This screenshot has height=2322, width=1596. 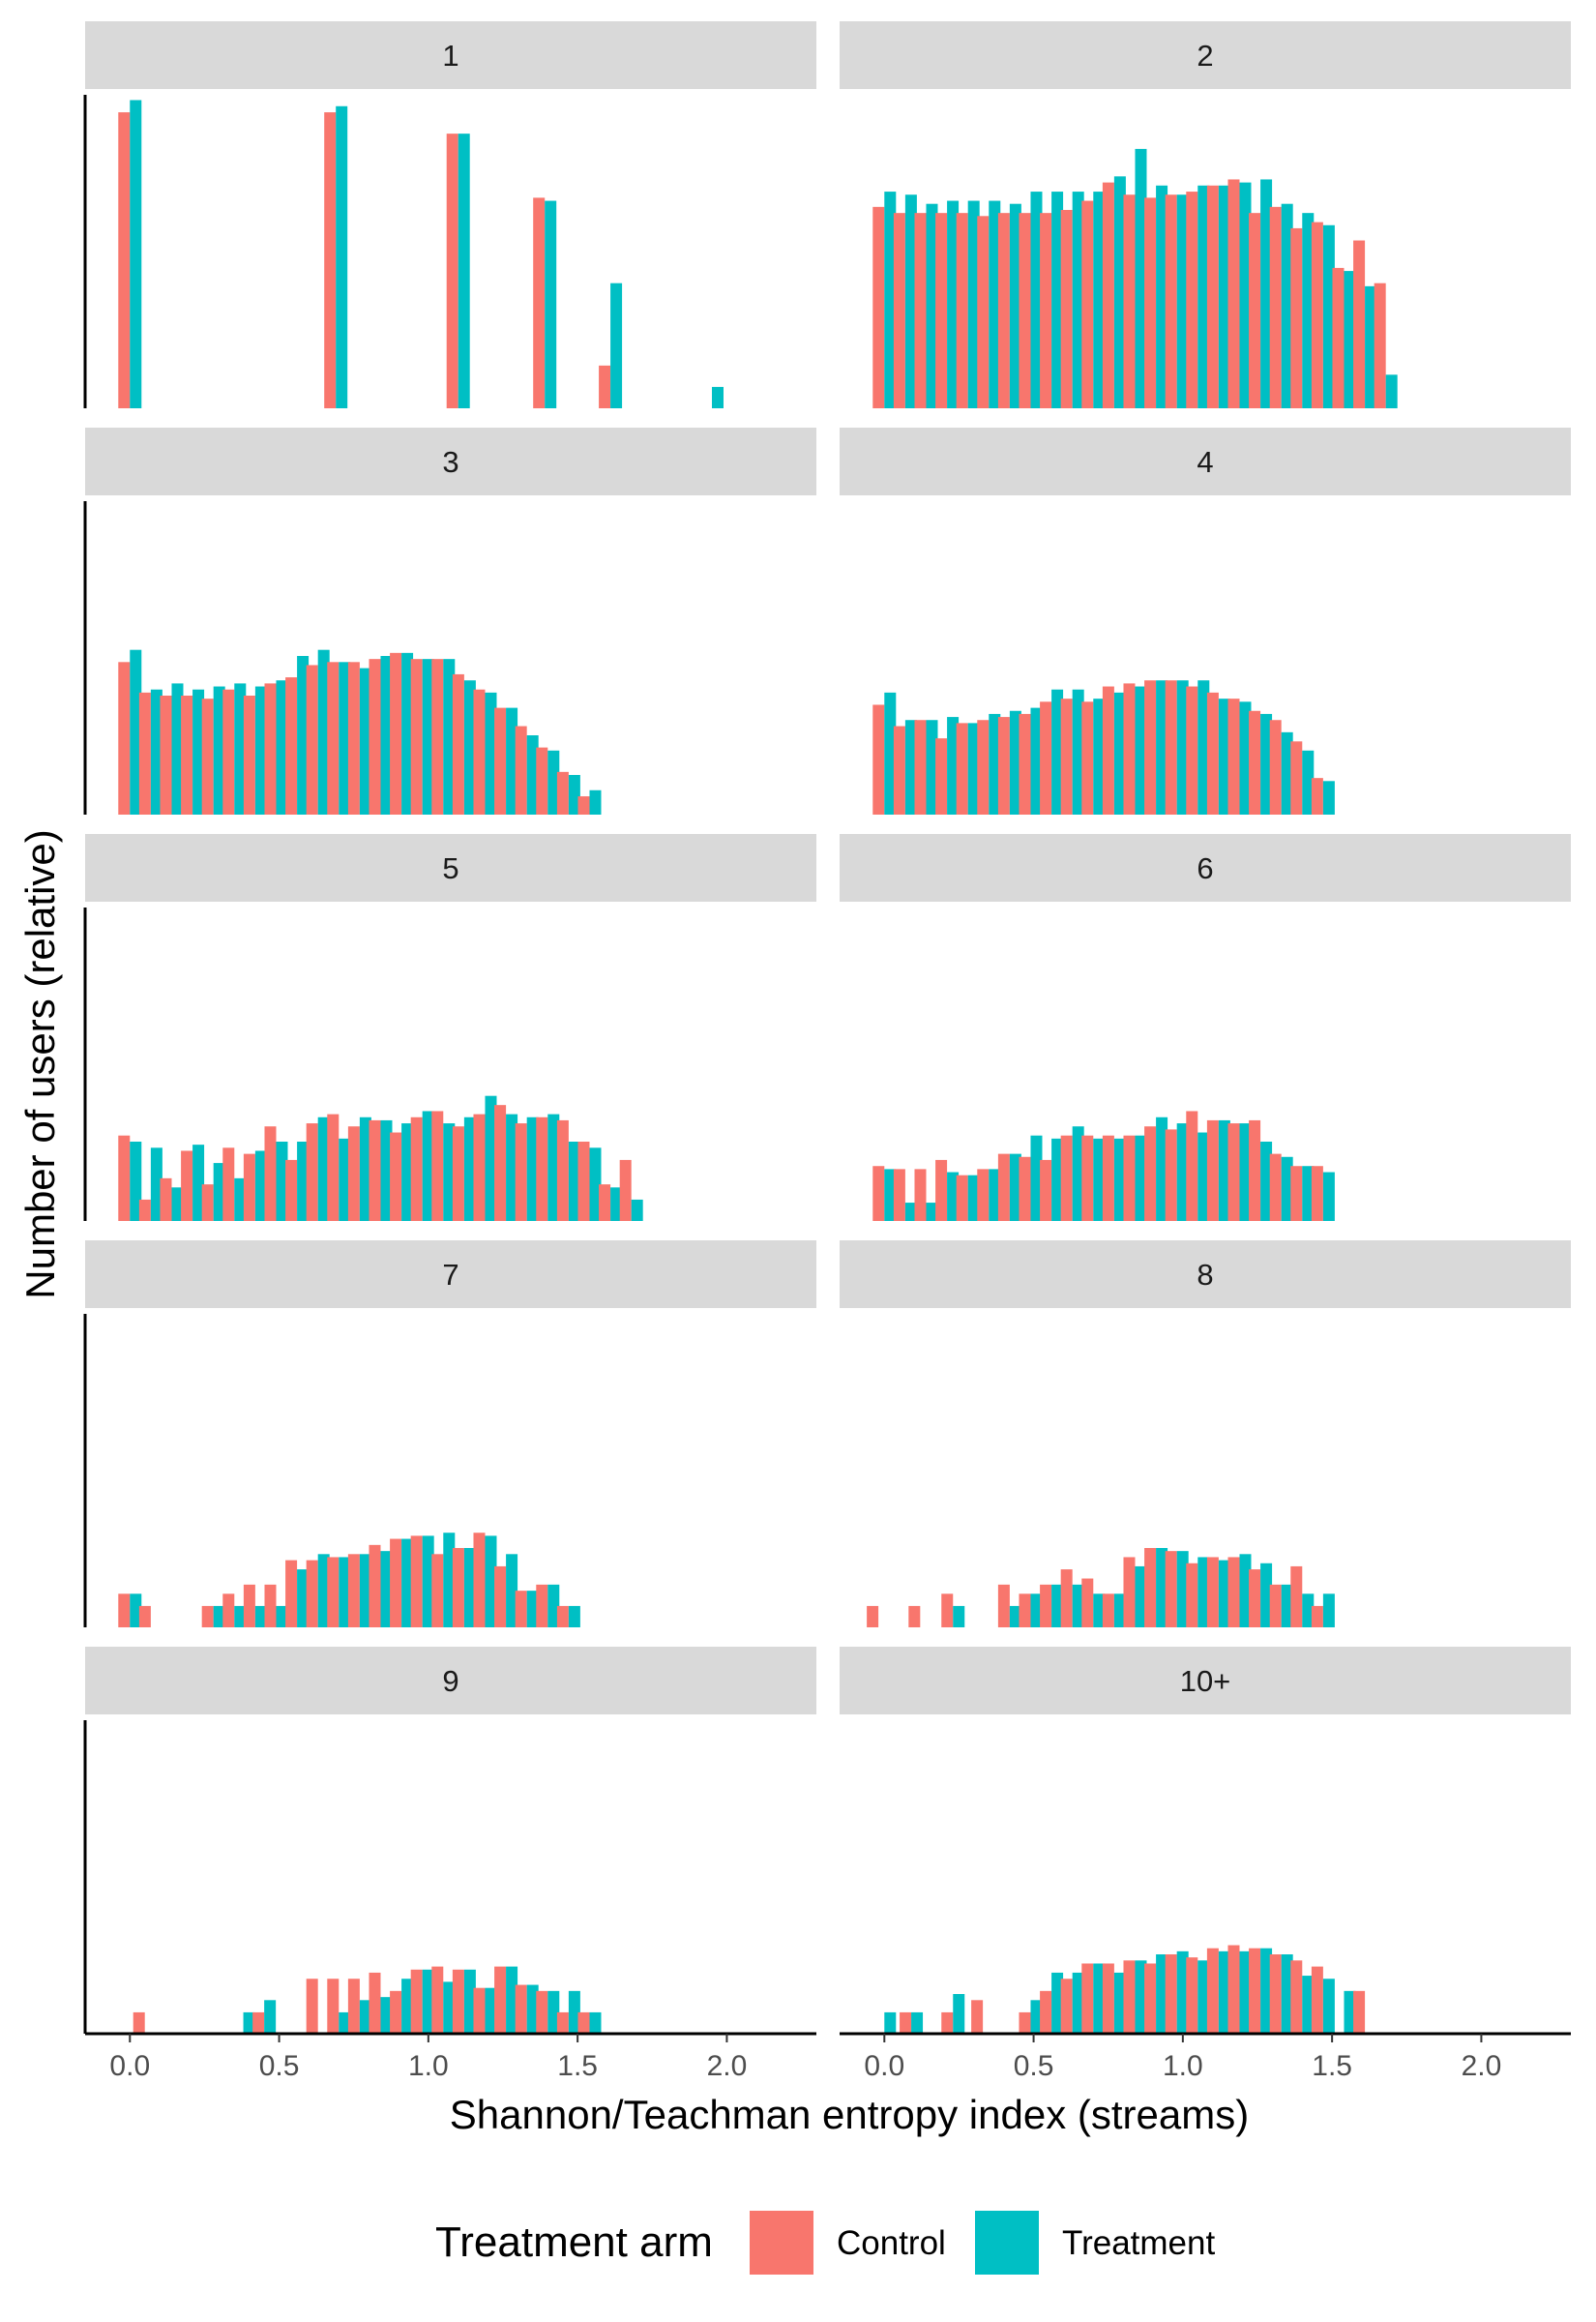 I want to click on y-axis-title: Number of users (relative), so click(x=40, y=1063).